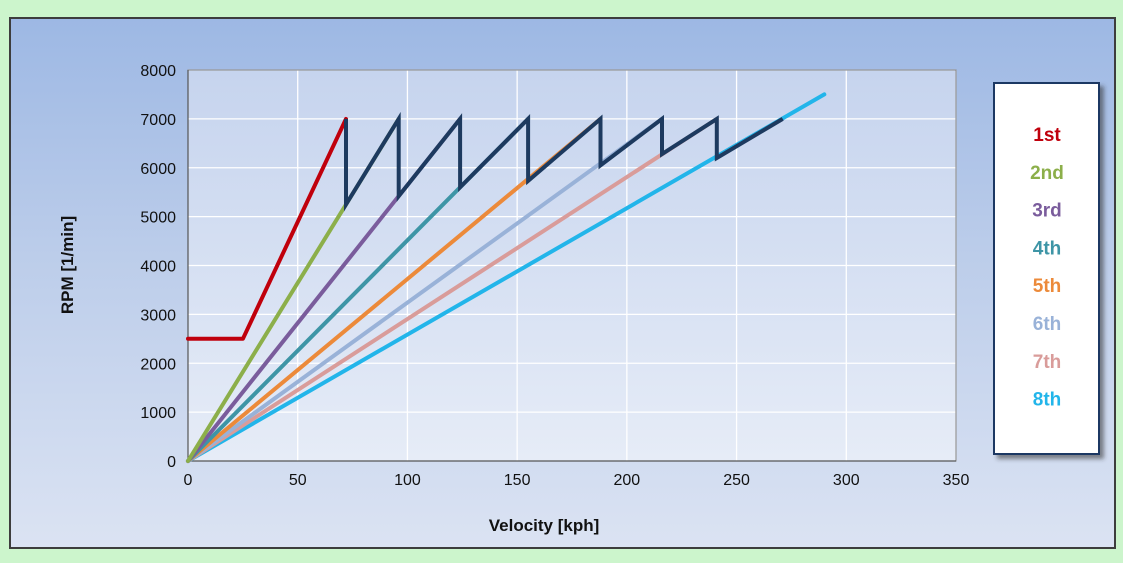 The height and width of the screenshot is (563, 1123). I want to click on legend-item-4th: 4th, so click(1047, 248).